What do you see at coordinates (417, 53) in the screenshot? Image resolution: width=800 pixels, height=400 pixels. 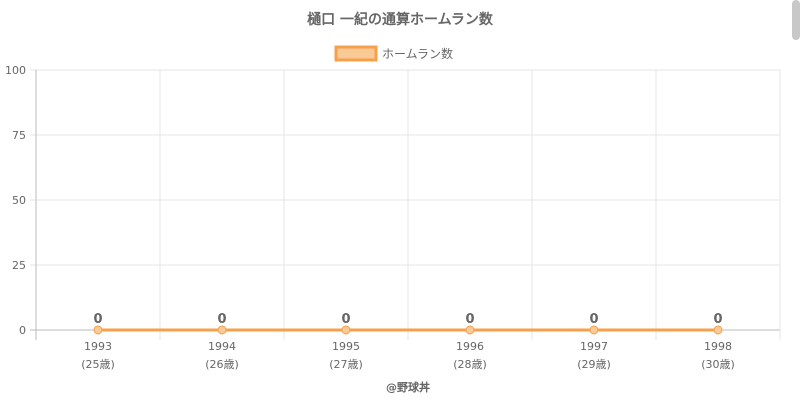 I see `legend-label: ホームラン数` at bounding box center [417, 53].